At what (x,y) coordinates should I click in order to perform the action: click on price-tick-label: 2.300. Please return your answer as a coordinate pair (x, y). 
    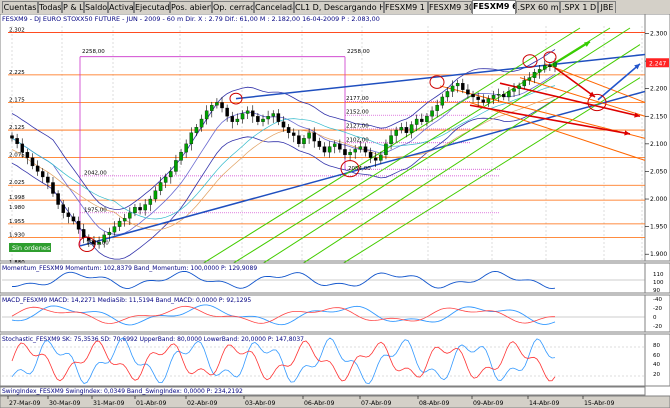
    Looking at the image, I should click on (658, 34).